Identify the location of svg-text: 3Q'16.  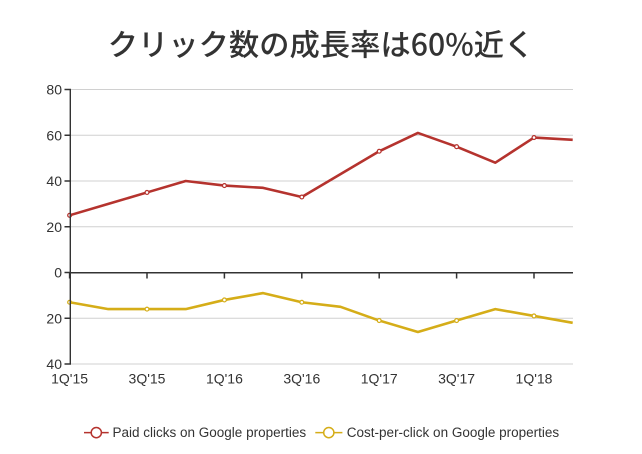
(301, 379).